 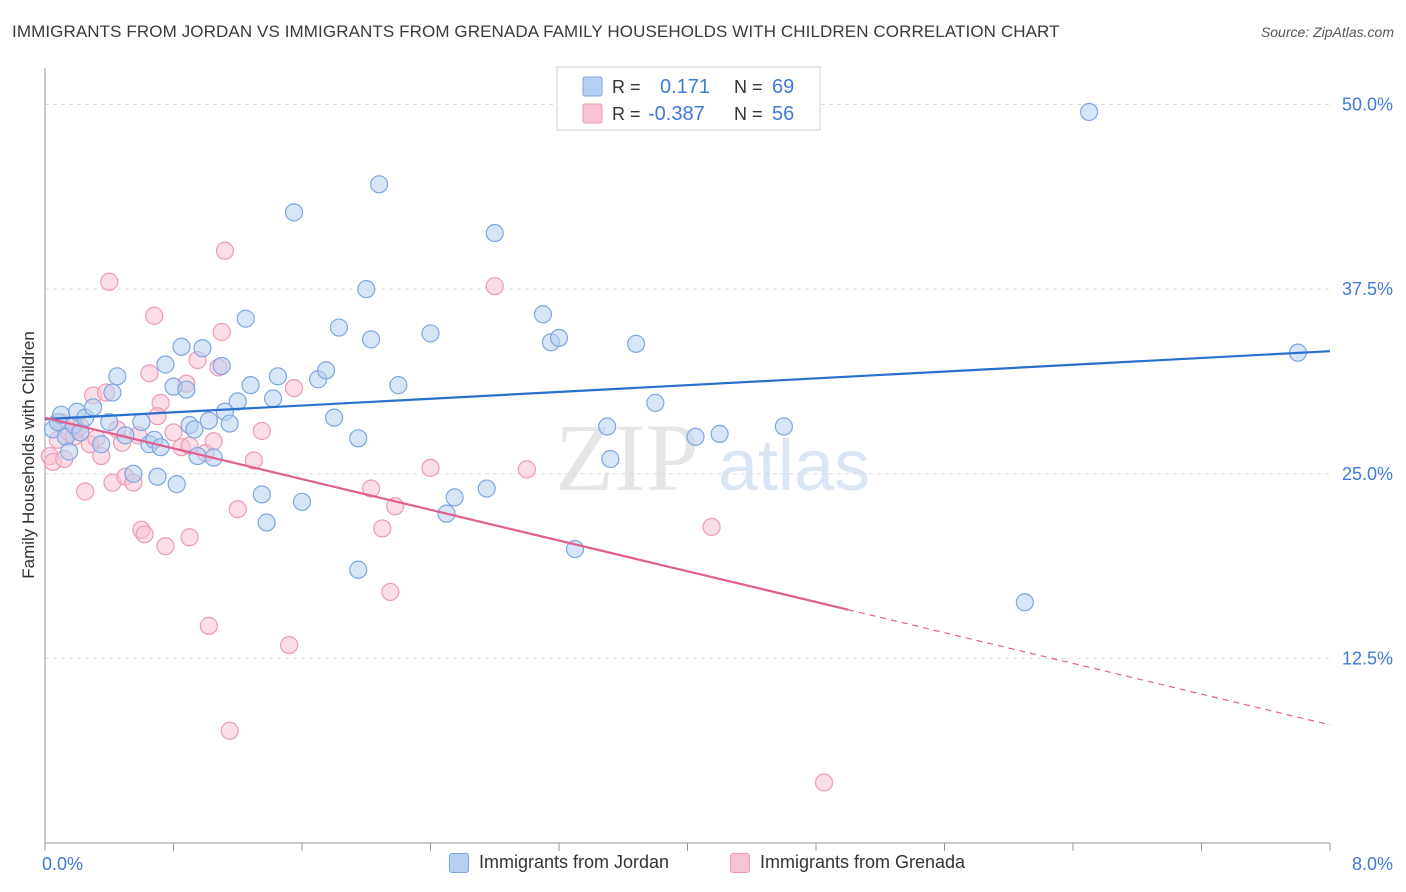 I want to click on jordan-n-value: 69, so click(x=783, y=87).